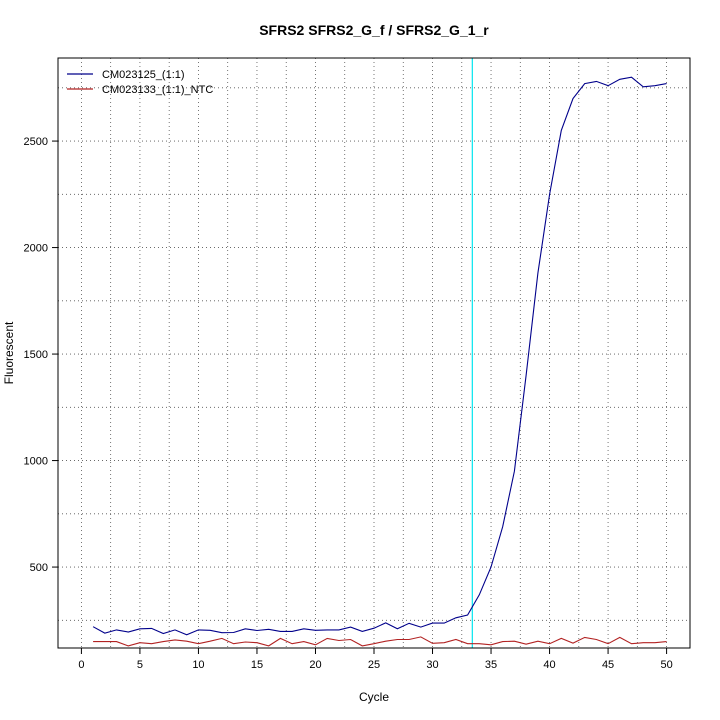  Describe the element at coordinates (374, 697) in the screenshot. I see `x-axis-title: Cycle` at that location.